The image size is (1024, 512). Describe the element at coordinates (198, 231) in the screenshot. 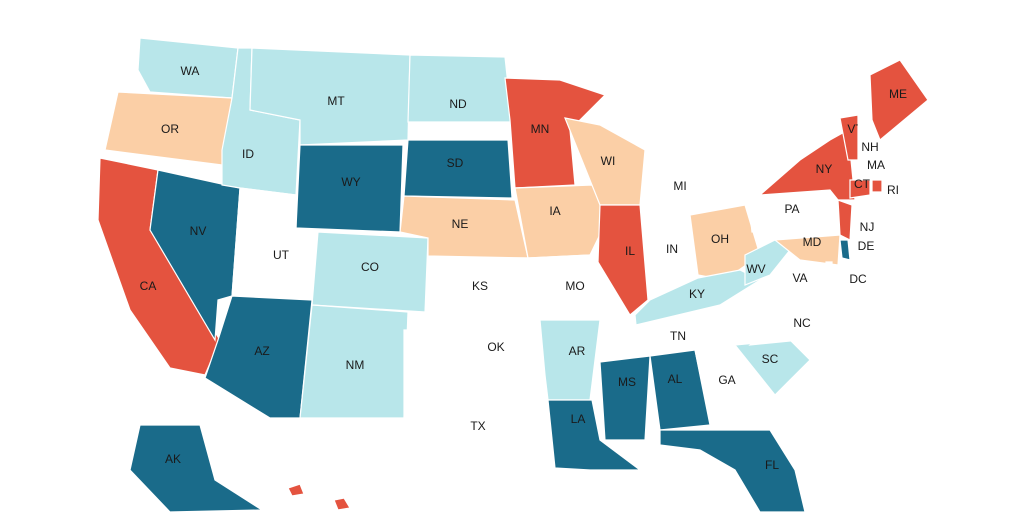

I see `state-label: NV` at that location.